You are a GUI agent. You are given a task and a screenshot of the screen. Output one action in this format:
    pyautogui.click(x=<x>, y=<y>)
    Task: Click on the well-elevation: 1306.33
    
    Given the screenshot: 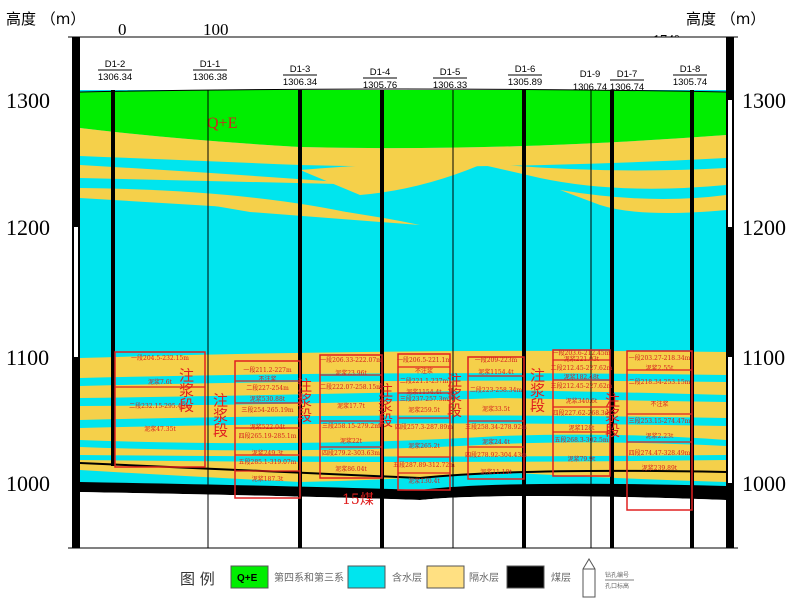 What is the action you would take?
    pyautogui.click(x=450, y=85)
    